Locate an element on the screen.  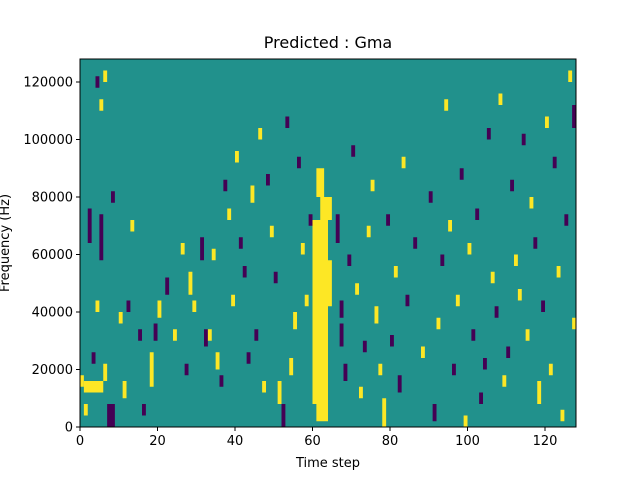
x-axis: 0 20 40 60 80 100 120 is located at coordinates (316, 438).